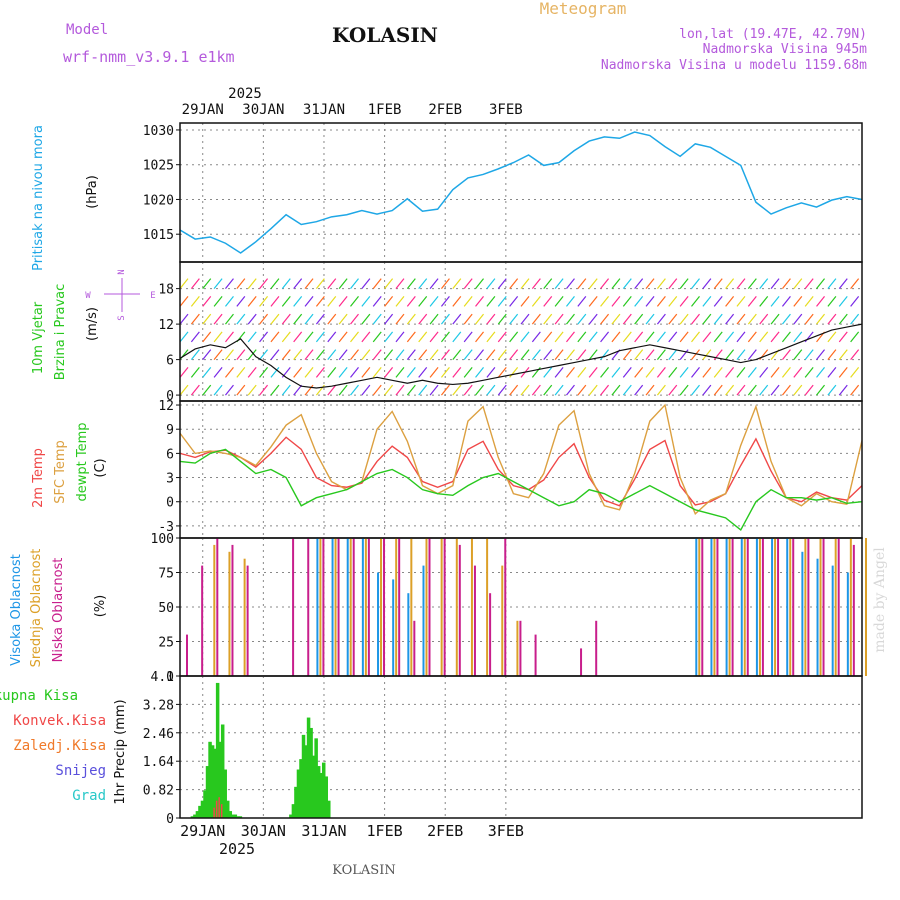 The height and width of the screenshot is (900, 900). What do you see at coordinates (149, 57) in the screenshot?
I see `model-name: wrf-nmm_v3.9.1 e1km` at bounding box center [149, 57].